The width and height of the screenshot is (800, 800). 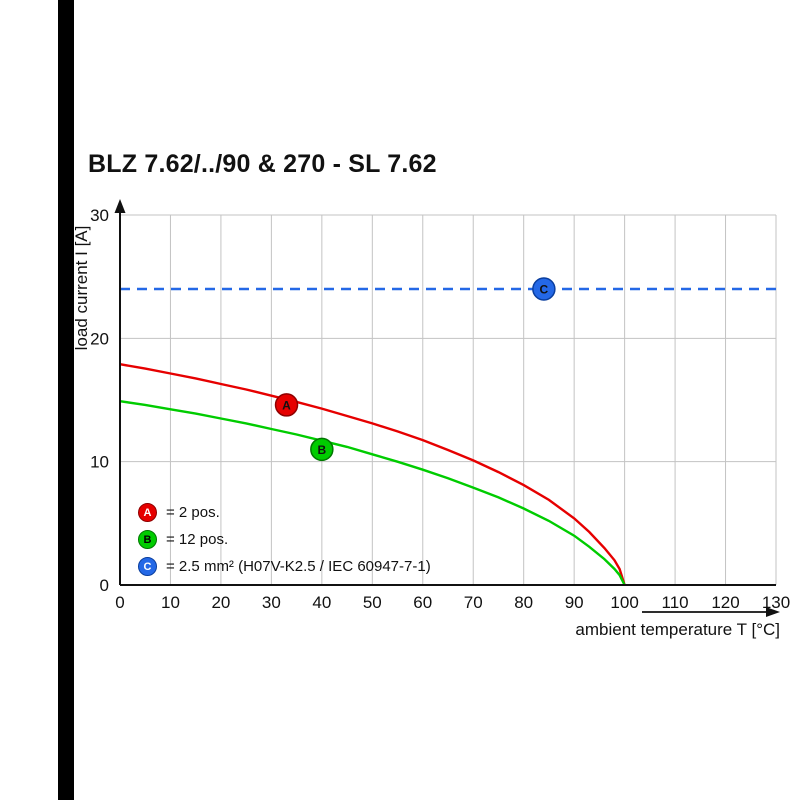 I want to click on marker-A, so click(x=286, y=405).